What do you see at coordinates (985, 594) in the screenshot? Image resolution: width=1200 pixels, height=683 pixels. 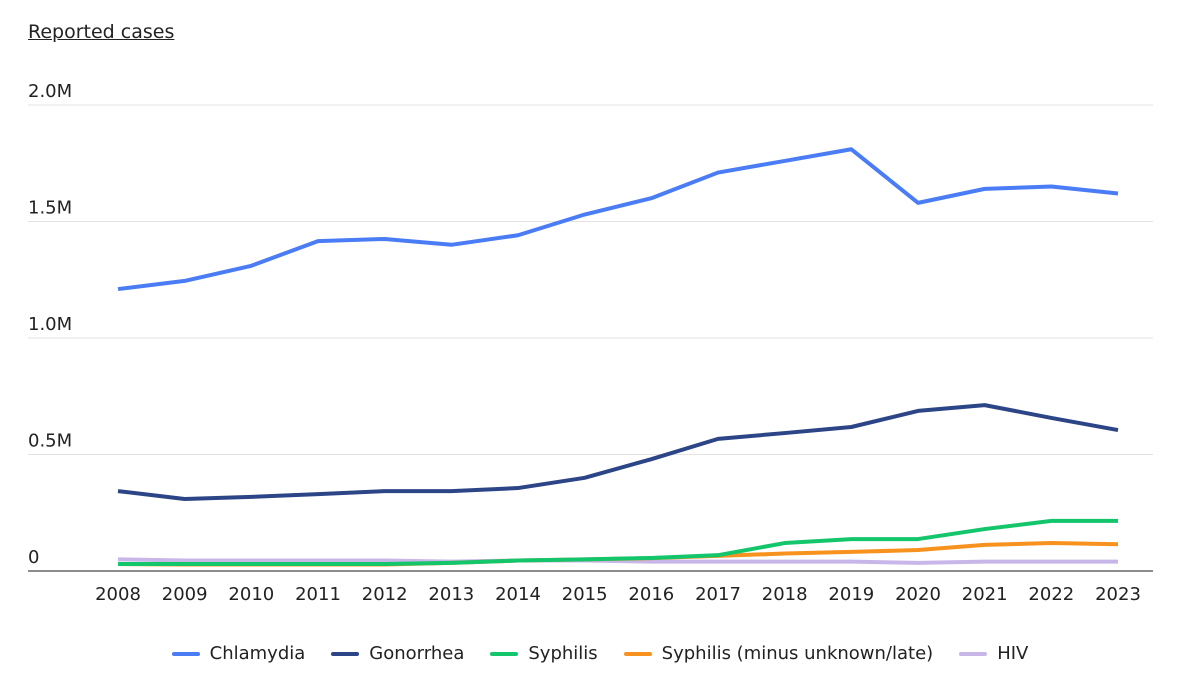 I see `x-tick-label: 2021` at bounding box center [985, 594].